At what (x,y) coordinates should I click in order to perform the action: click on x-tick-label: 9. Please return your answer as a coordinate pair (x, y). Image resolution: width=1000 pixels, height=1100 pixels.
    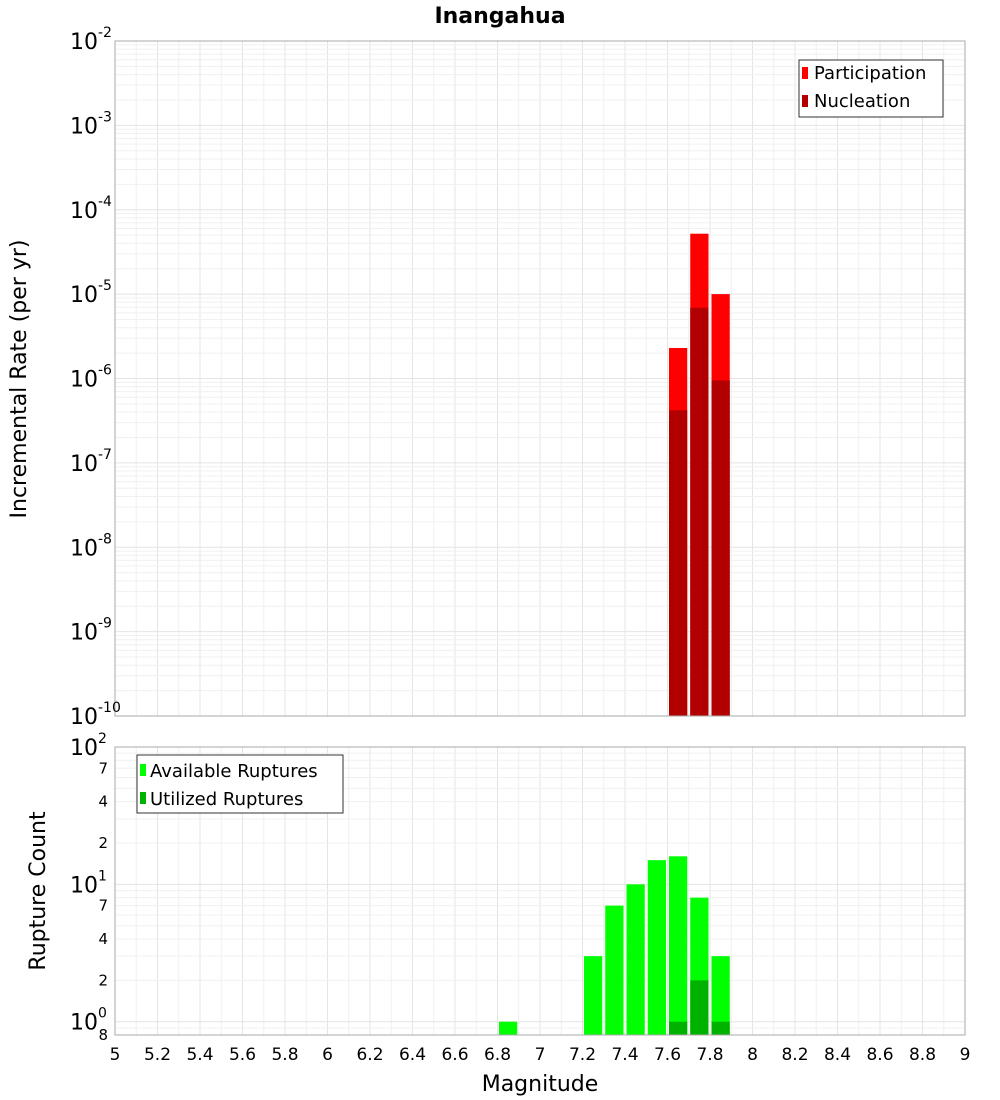
    Looking at the image, I should click on (965, 1055).